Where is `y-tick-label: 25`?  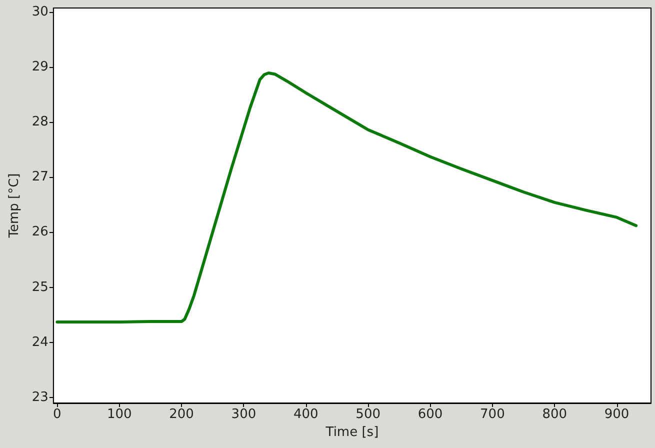 y-tick-label: 25 is located at coordinates (40, 287).